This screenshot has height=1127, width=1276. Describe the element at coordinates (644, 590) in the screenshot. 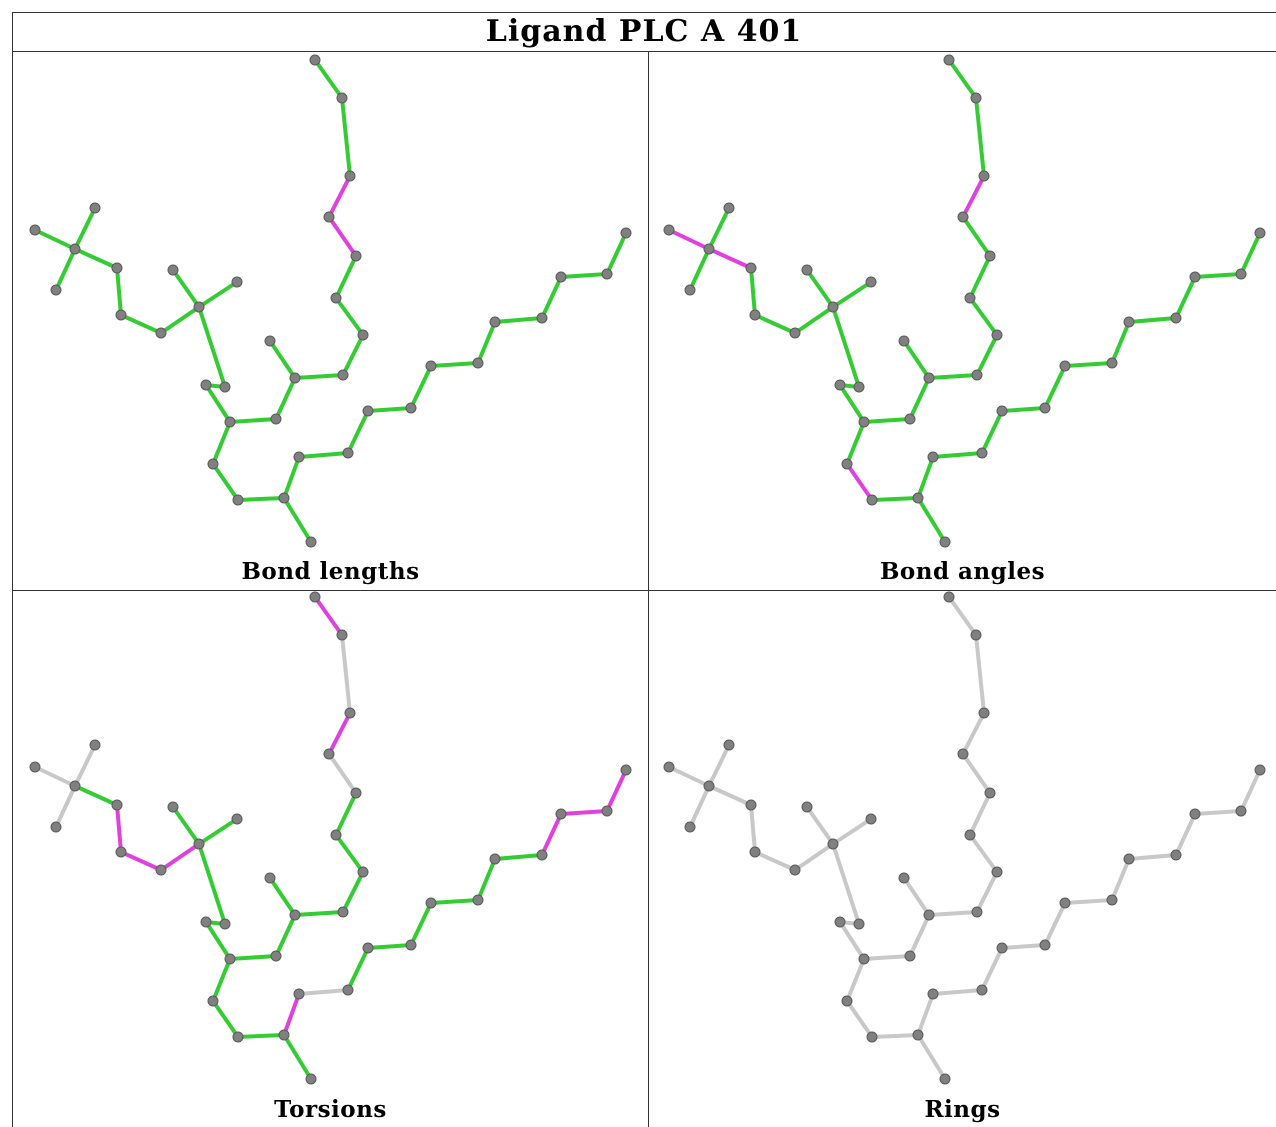

I see `divider-horizontal` at that location.